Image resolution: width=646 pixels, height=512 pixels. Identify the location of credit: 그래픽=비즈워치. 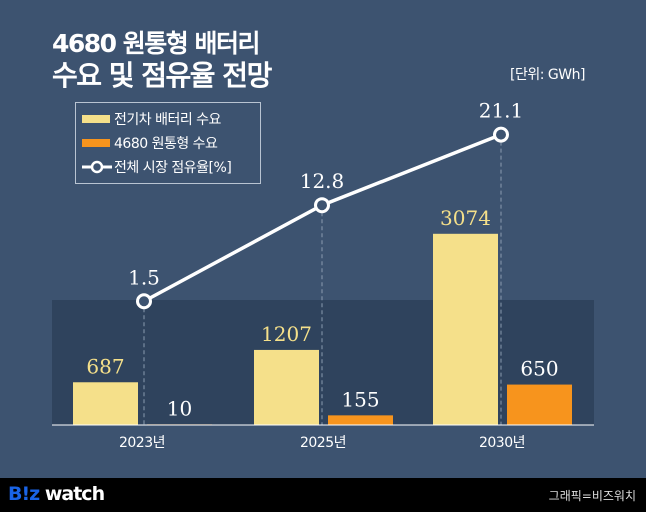
(592, 496).